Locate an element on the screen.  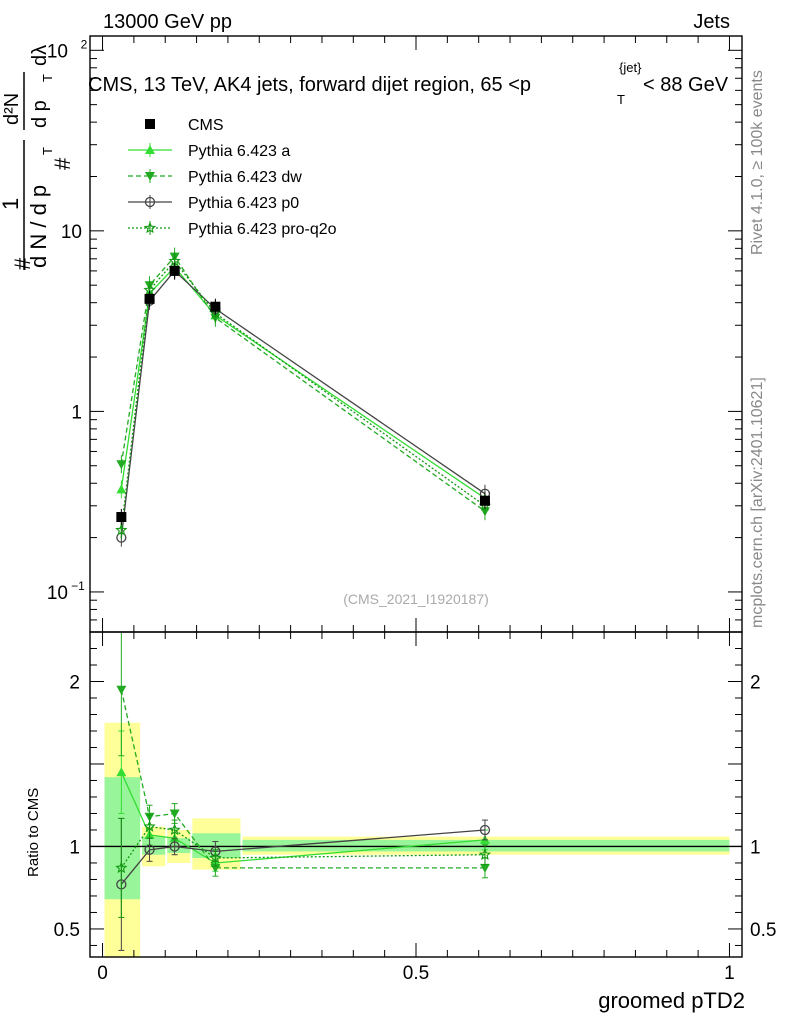
ratio-ytick-label-right-1: 1 is located at coordinates (755, 847).